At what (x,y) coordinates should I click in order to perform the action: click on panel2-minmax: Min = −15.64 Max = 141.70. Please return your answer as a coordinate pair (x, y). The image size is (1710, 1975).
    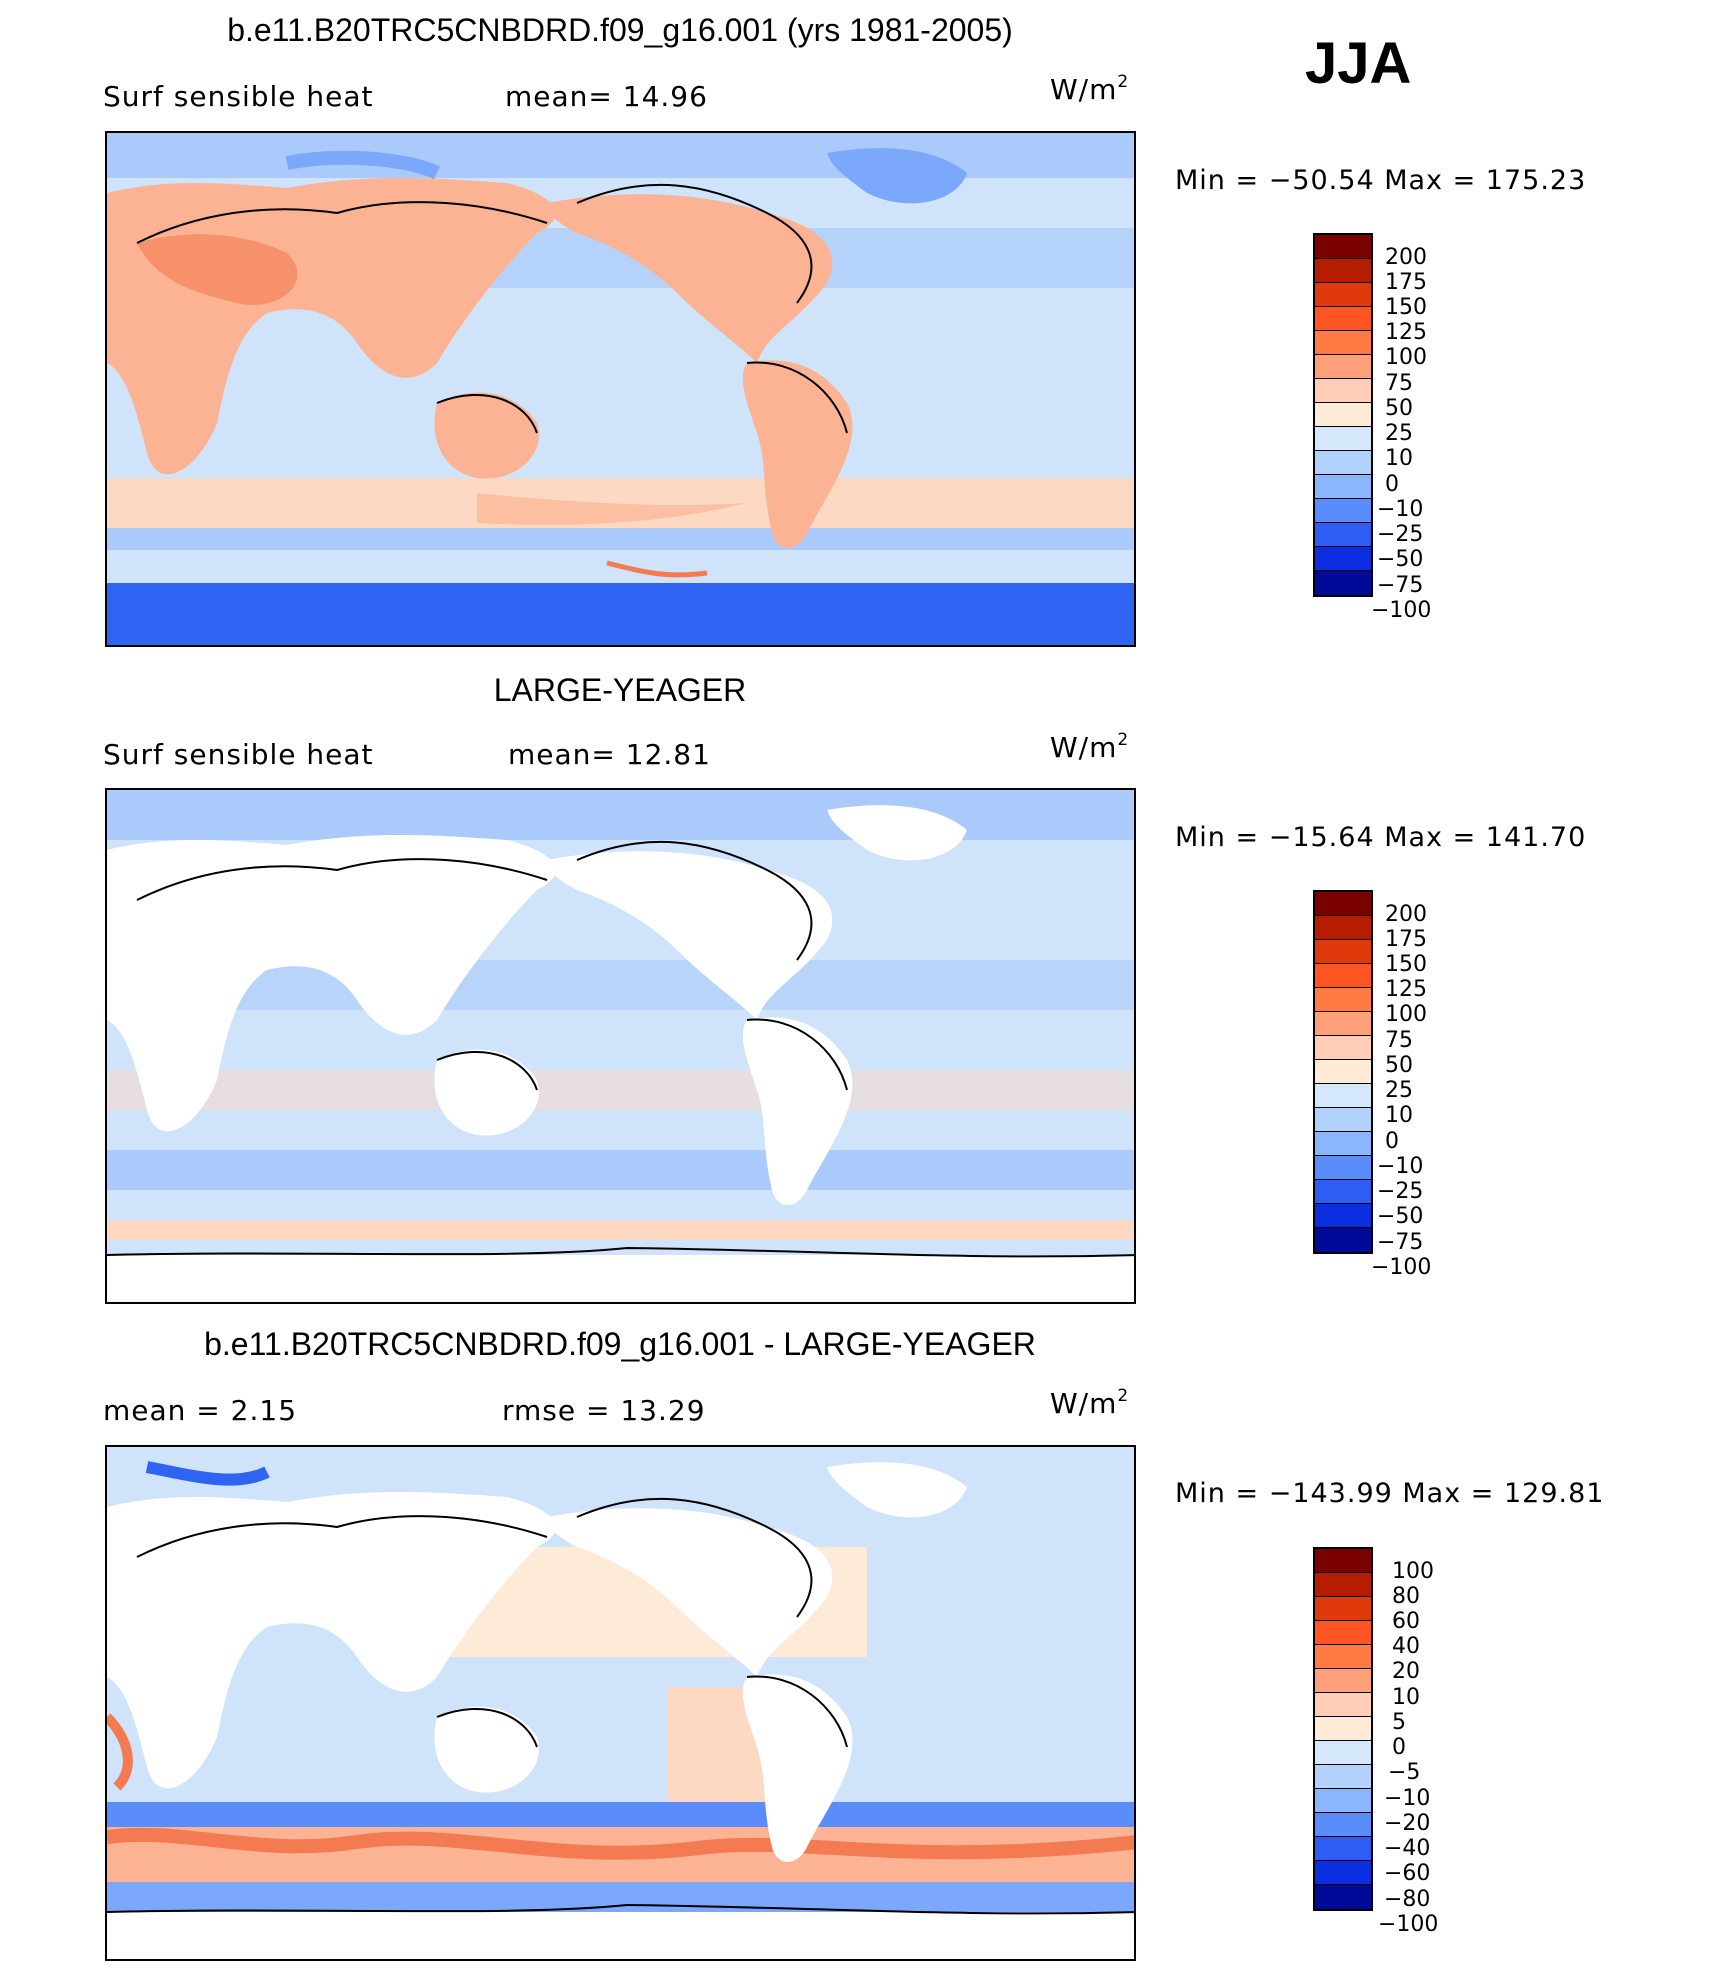
    Looking at the image, I should click on (1381, 837).